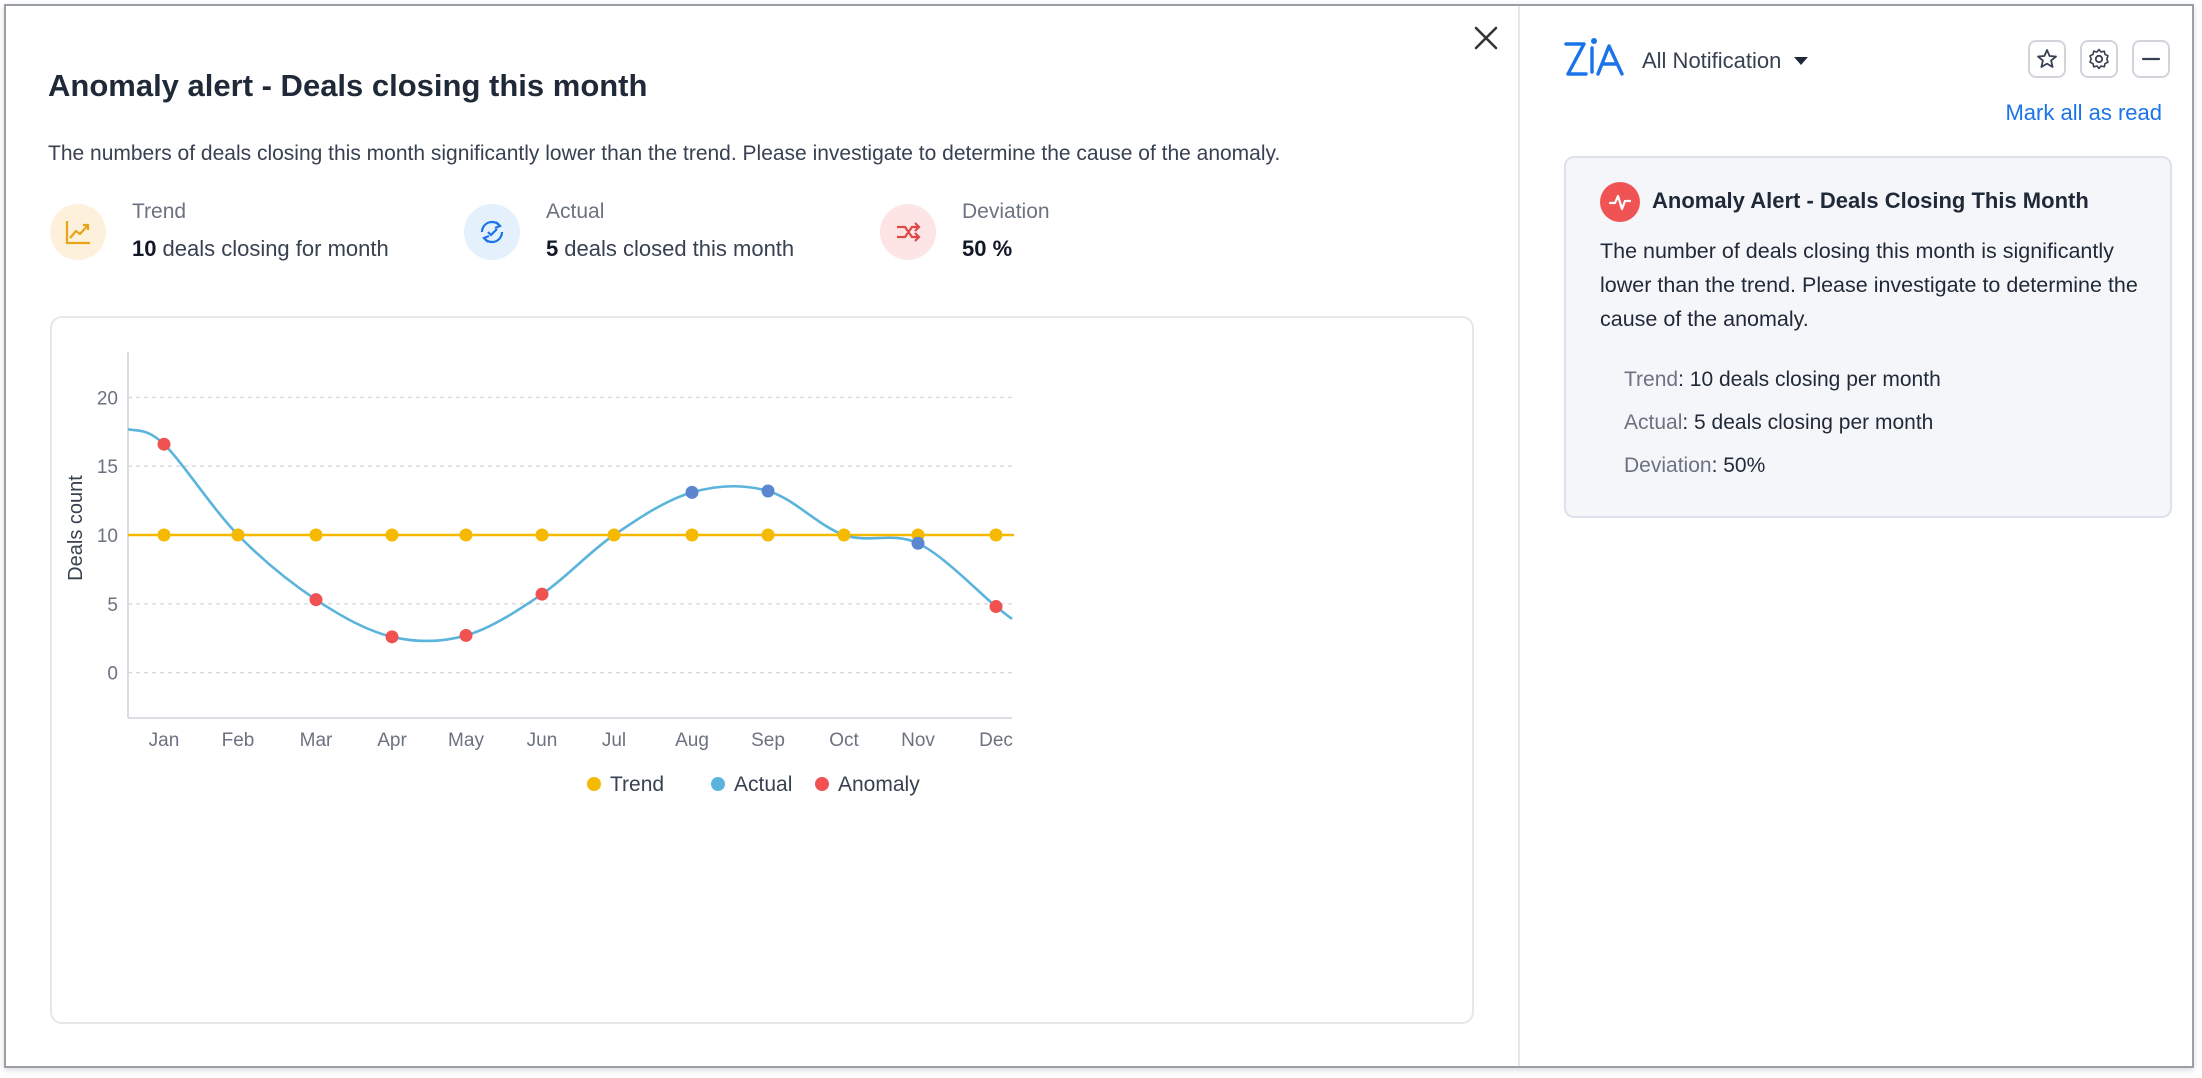  I want to click on notification-filter-dropdown: All Notification, so click(1725, 61).